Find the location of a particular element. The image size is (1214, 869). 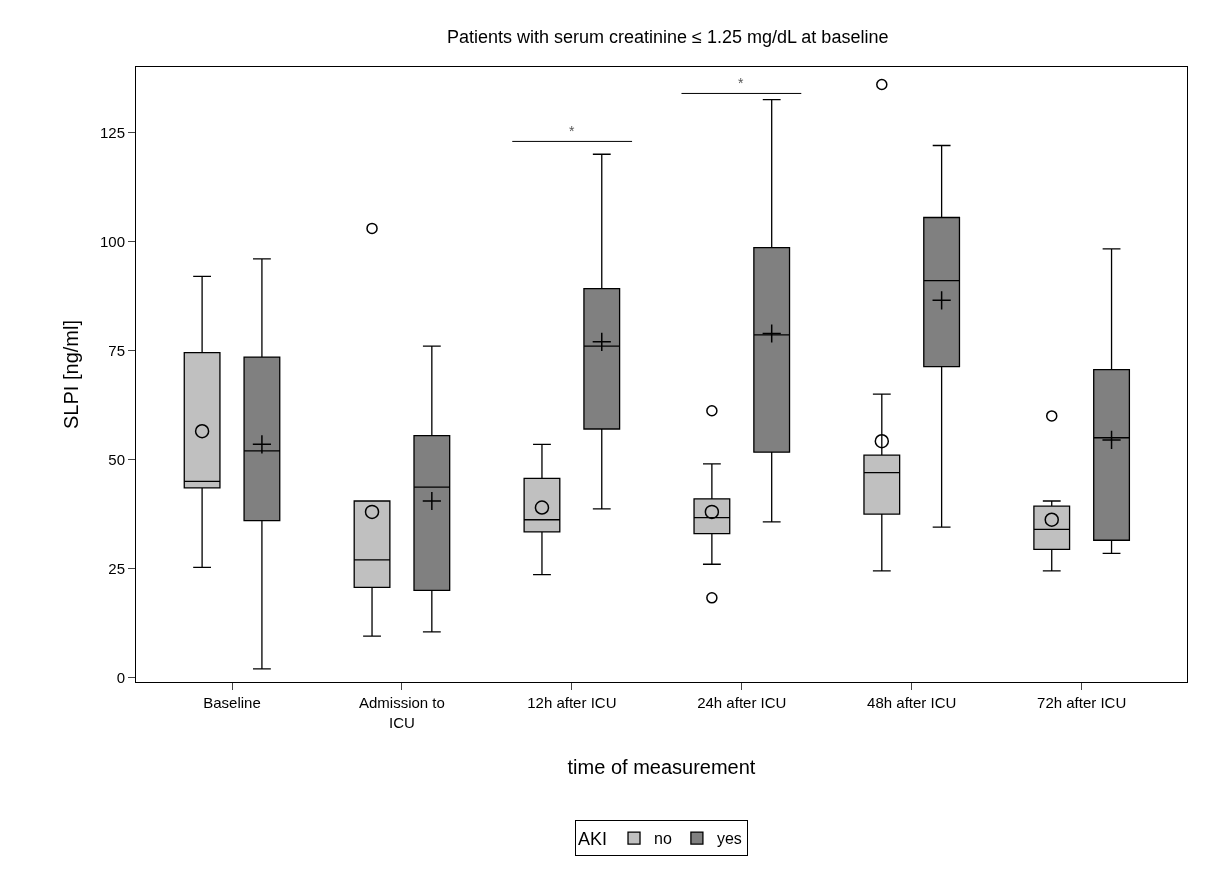

y-tick-label: 0 is located at coordinates (120, 677).